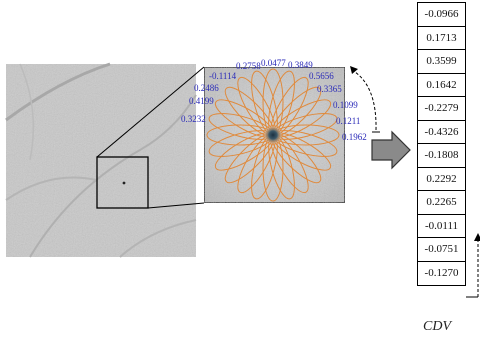 Image resolution: width=480 pixels, height=345 pixels. I want to click on cdv-cell: 0.3599, so click(441, 62).